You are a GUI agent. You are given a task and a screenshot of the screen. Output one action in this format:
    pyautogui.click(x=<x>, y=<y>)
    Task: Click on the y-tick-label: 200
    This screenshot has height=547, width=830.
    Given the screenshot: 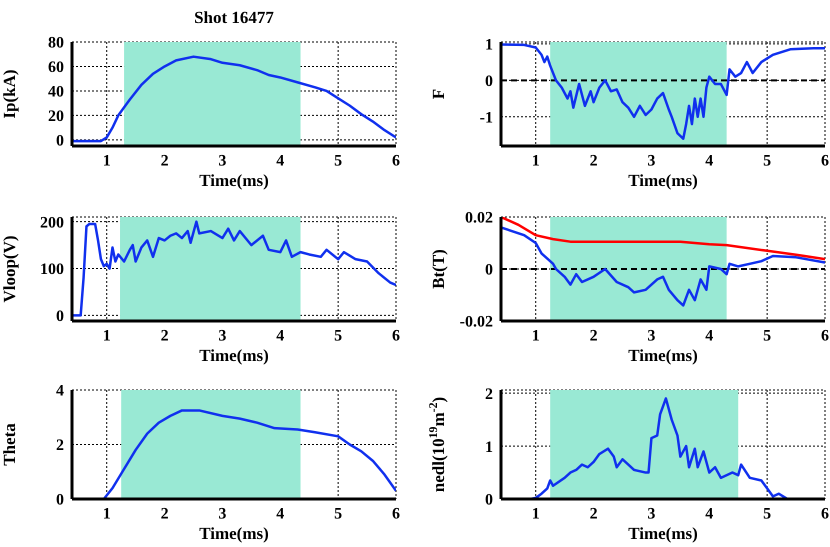 What is the action you would take?
    pyautogui.click(x=52, y=223)
    